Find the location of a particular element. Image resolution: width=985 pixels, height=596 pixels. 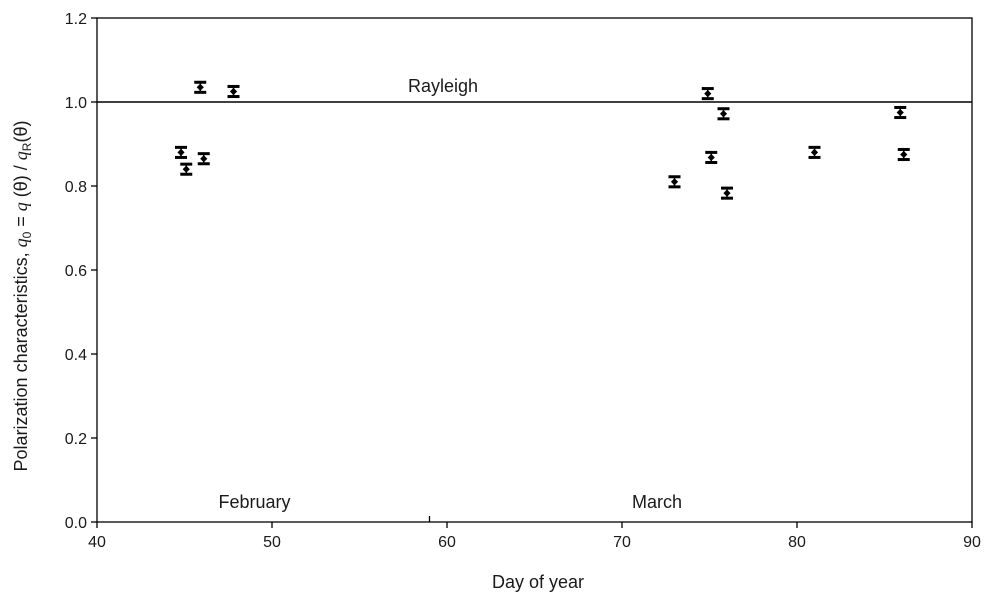

y-tick-label: 0.8 is located at coordinates (76, 187).